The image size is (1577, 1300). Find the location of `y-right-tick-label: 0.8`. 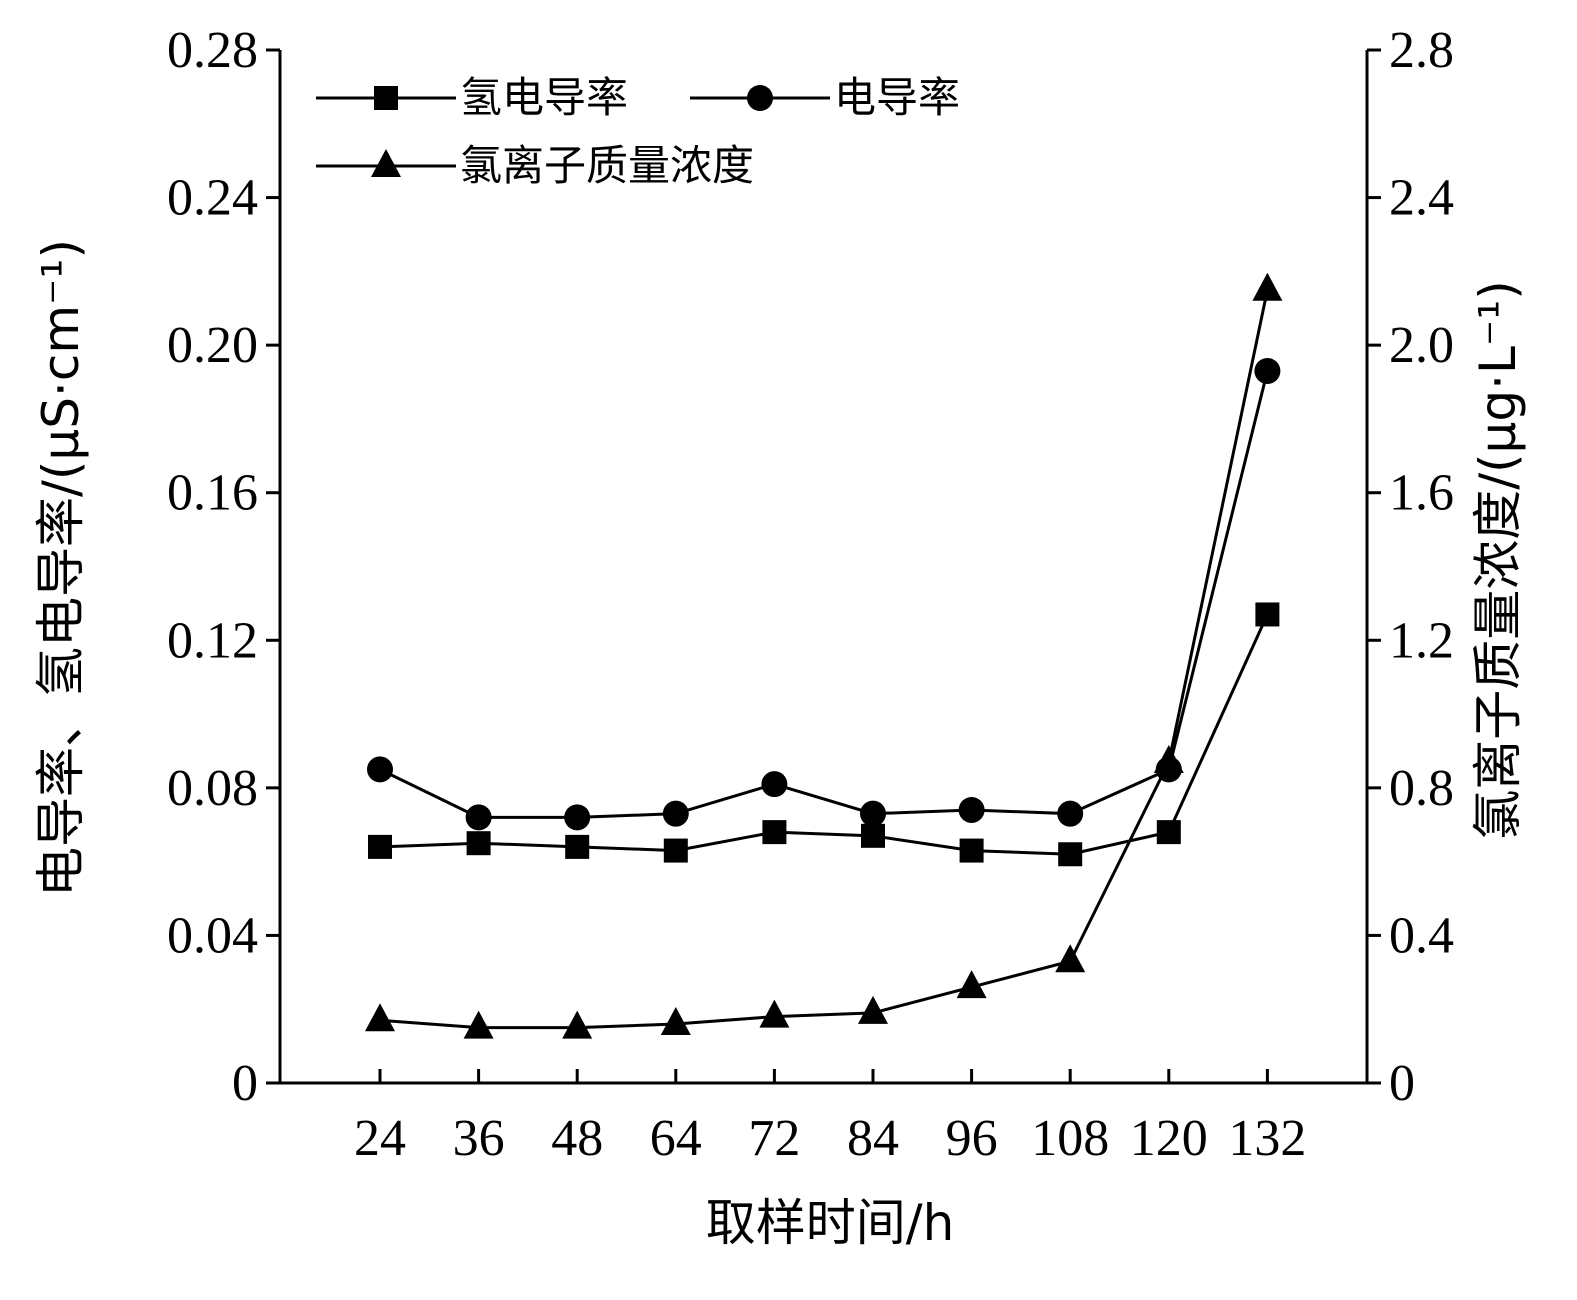

y-right-tick-label: 0.8 is located at coordinates (1421, 788).